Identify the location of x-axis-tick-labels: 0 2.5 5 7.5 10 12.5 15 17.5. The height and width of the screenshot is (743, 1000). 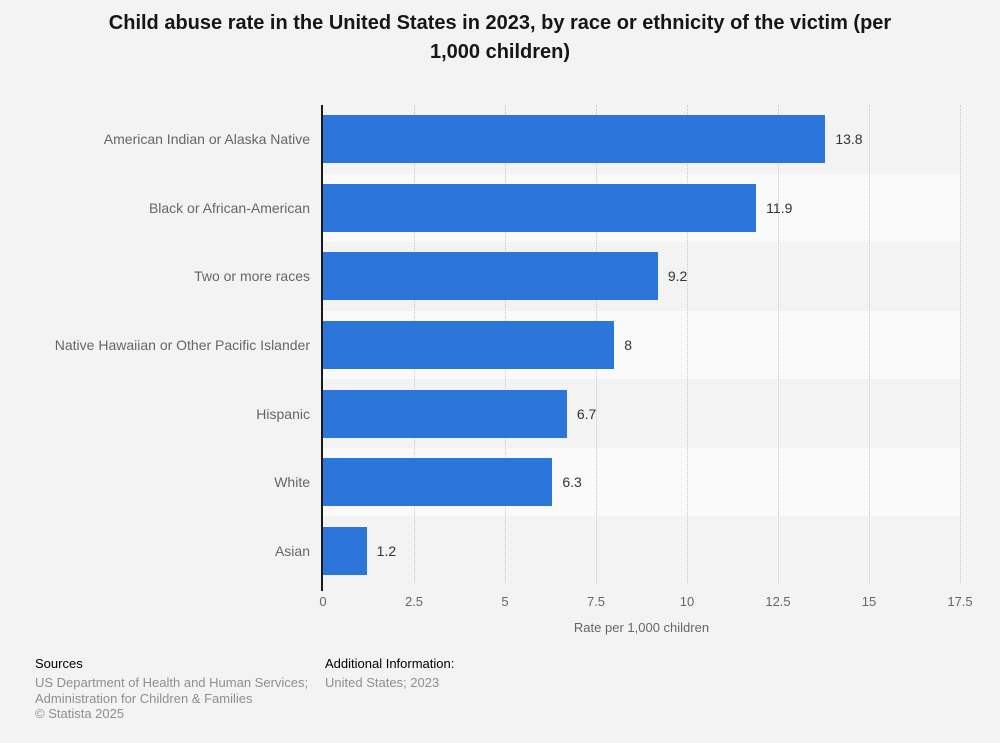
(645, 602).